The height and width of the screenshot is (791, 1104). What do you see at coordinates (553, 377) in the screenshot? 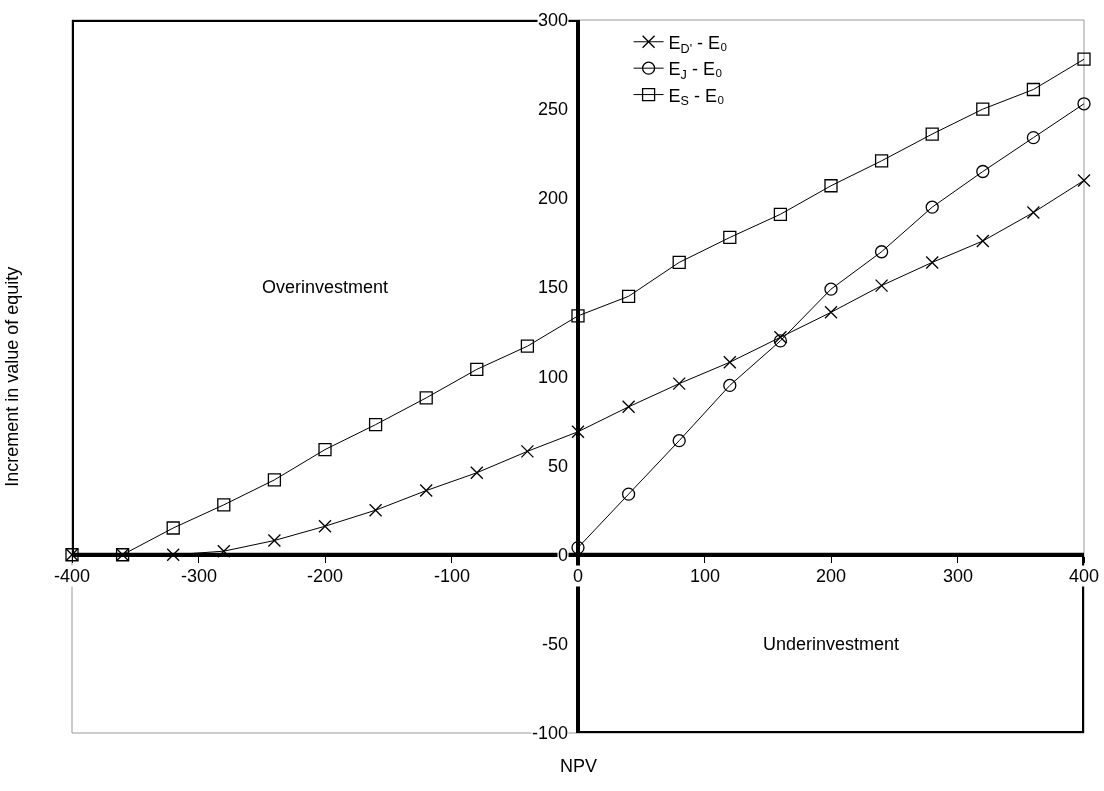
I see `y-tick-label: 100` at bounding box center [553, 377].